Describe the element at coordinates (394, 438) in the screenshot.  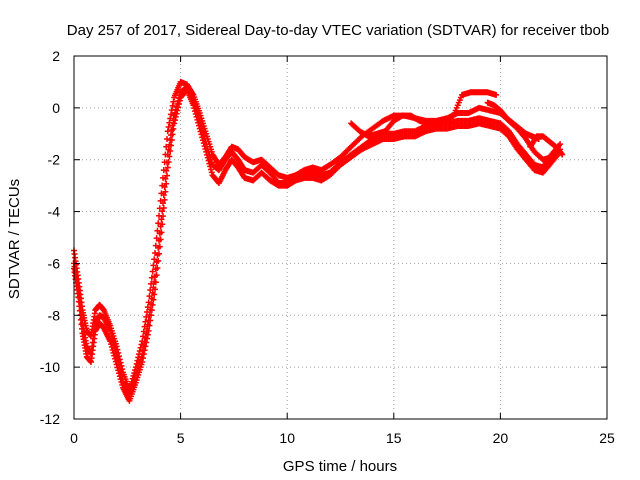
I see `x-tick-label: 15` at that location.